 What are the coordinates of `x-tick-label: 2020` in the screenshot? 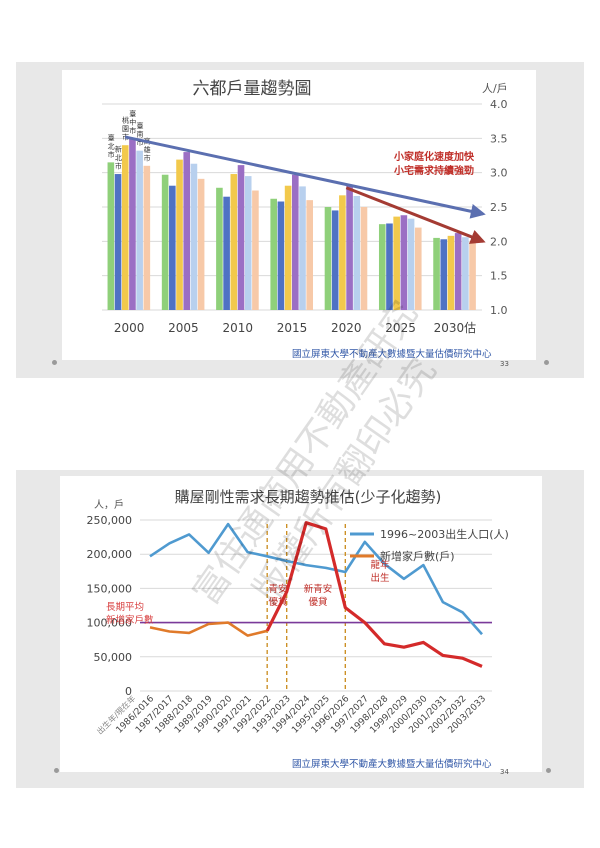 It's located at (346, 328).